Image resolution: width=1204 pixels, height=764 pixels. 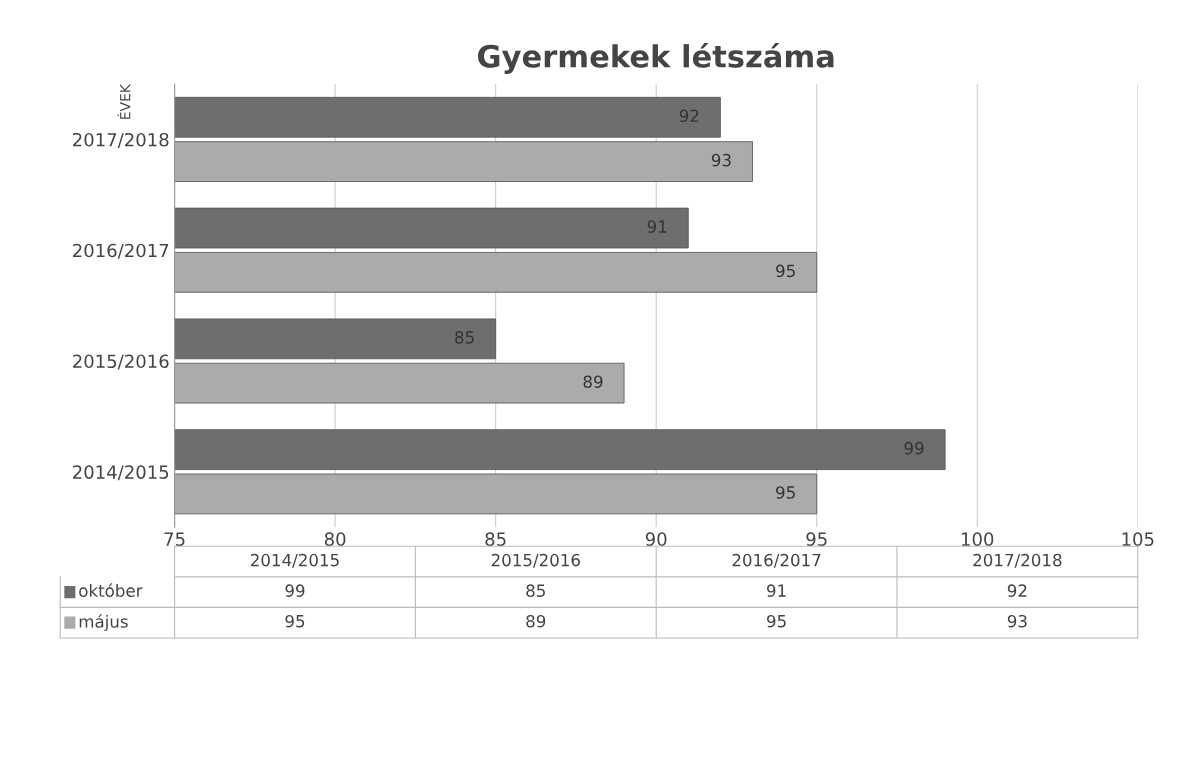 What do you see at coordinates (1017, 560) in the screenshot?
I see `category-label: 2017/2018` at bounding box center [1017, 560].